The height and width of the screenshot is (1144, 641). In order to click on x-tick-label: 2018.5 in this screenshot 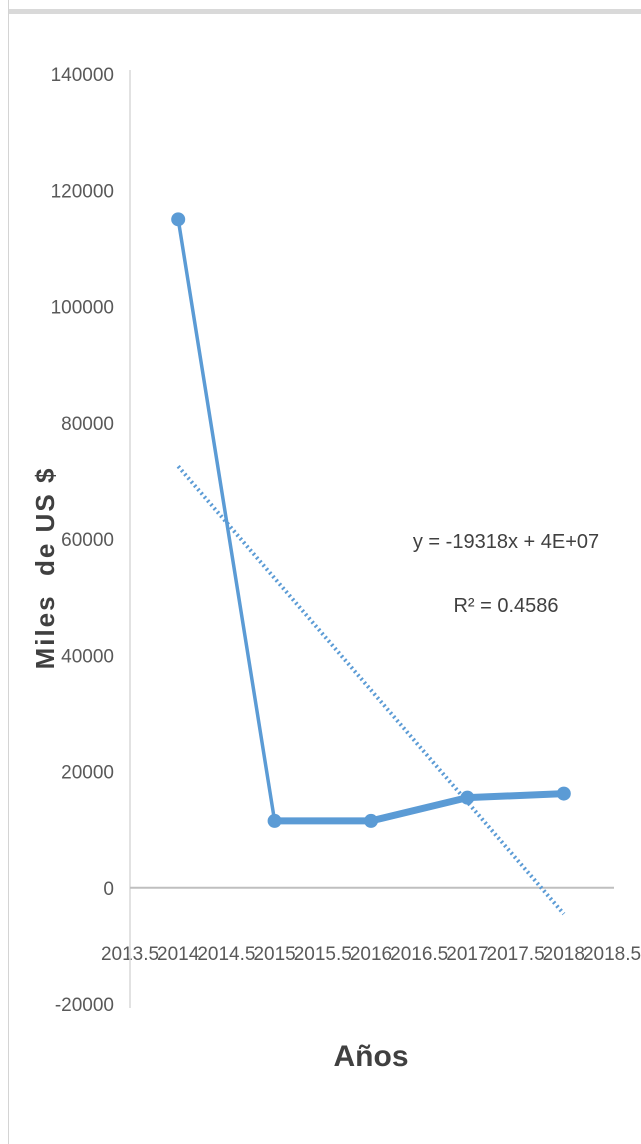, I will do `click(612, 954)`.